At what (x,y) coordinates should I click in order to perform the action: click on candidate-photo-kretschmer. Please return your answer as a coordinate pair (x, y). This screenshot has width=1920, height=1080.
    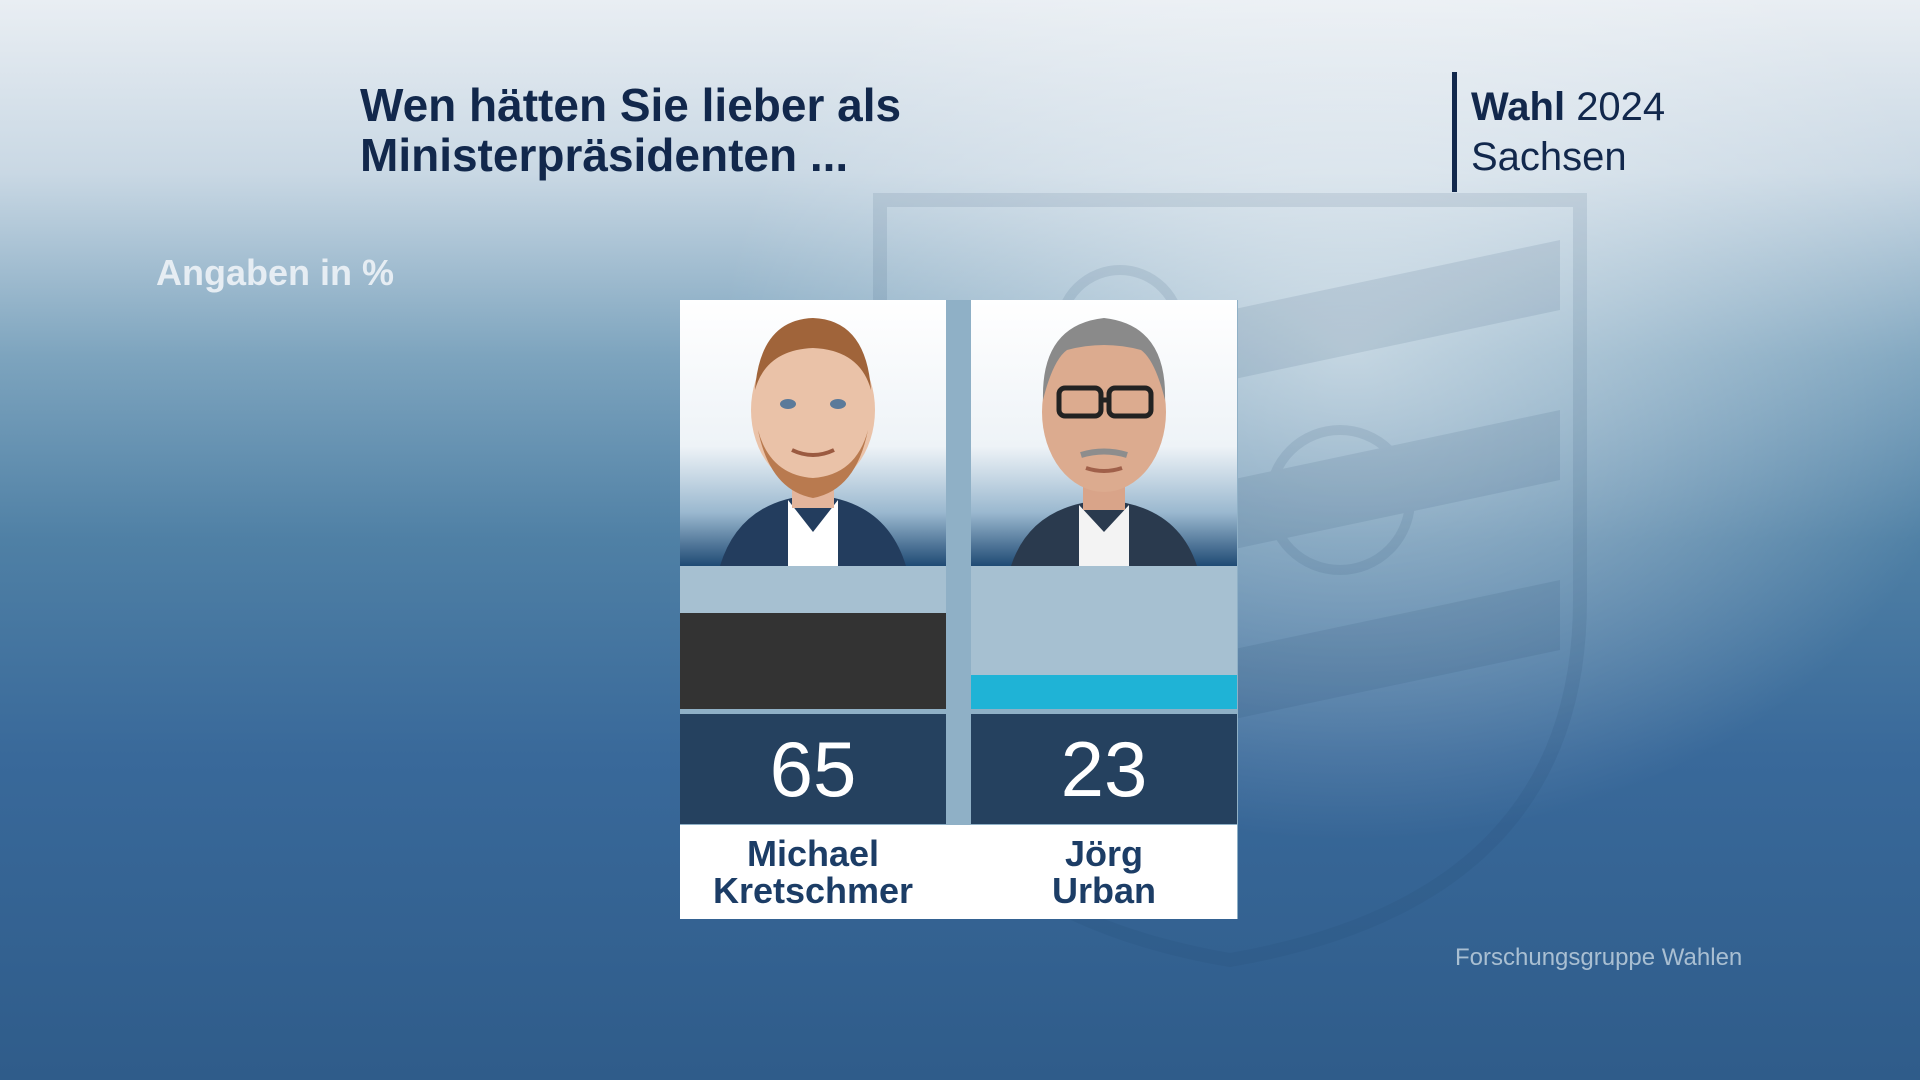
    Looking at the image, I should click on (813, 433).